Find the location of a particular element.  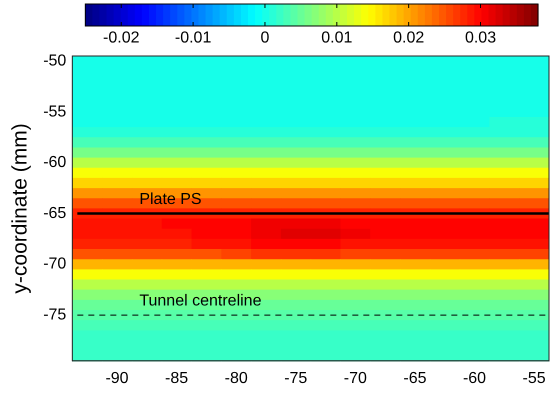

x-tick-label: -70 is located at coordinates (356, 378).